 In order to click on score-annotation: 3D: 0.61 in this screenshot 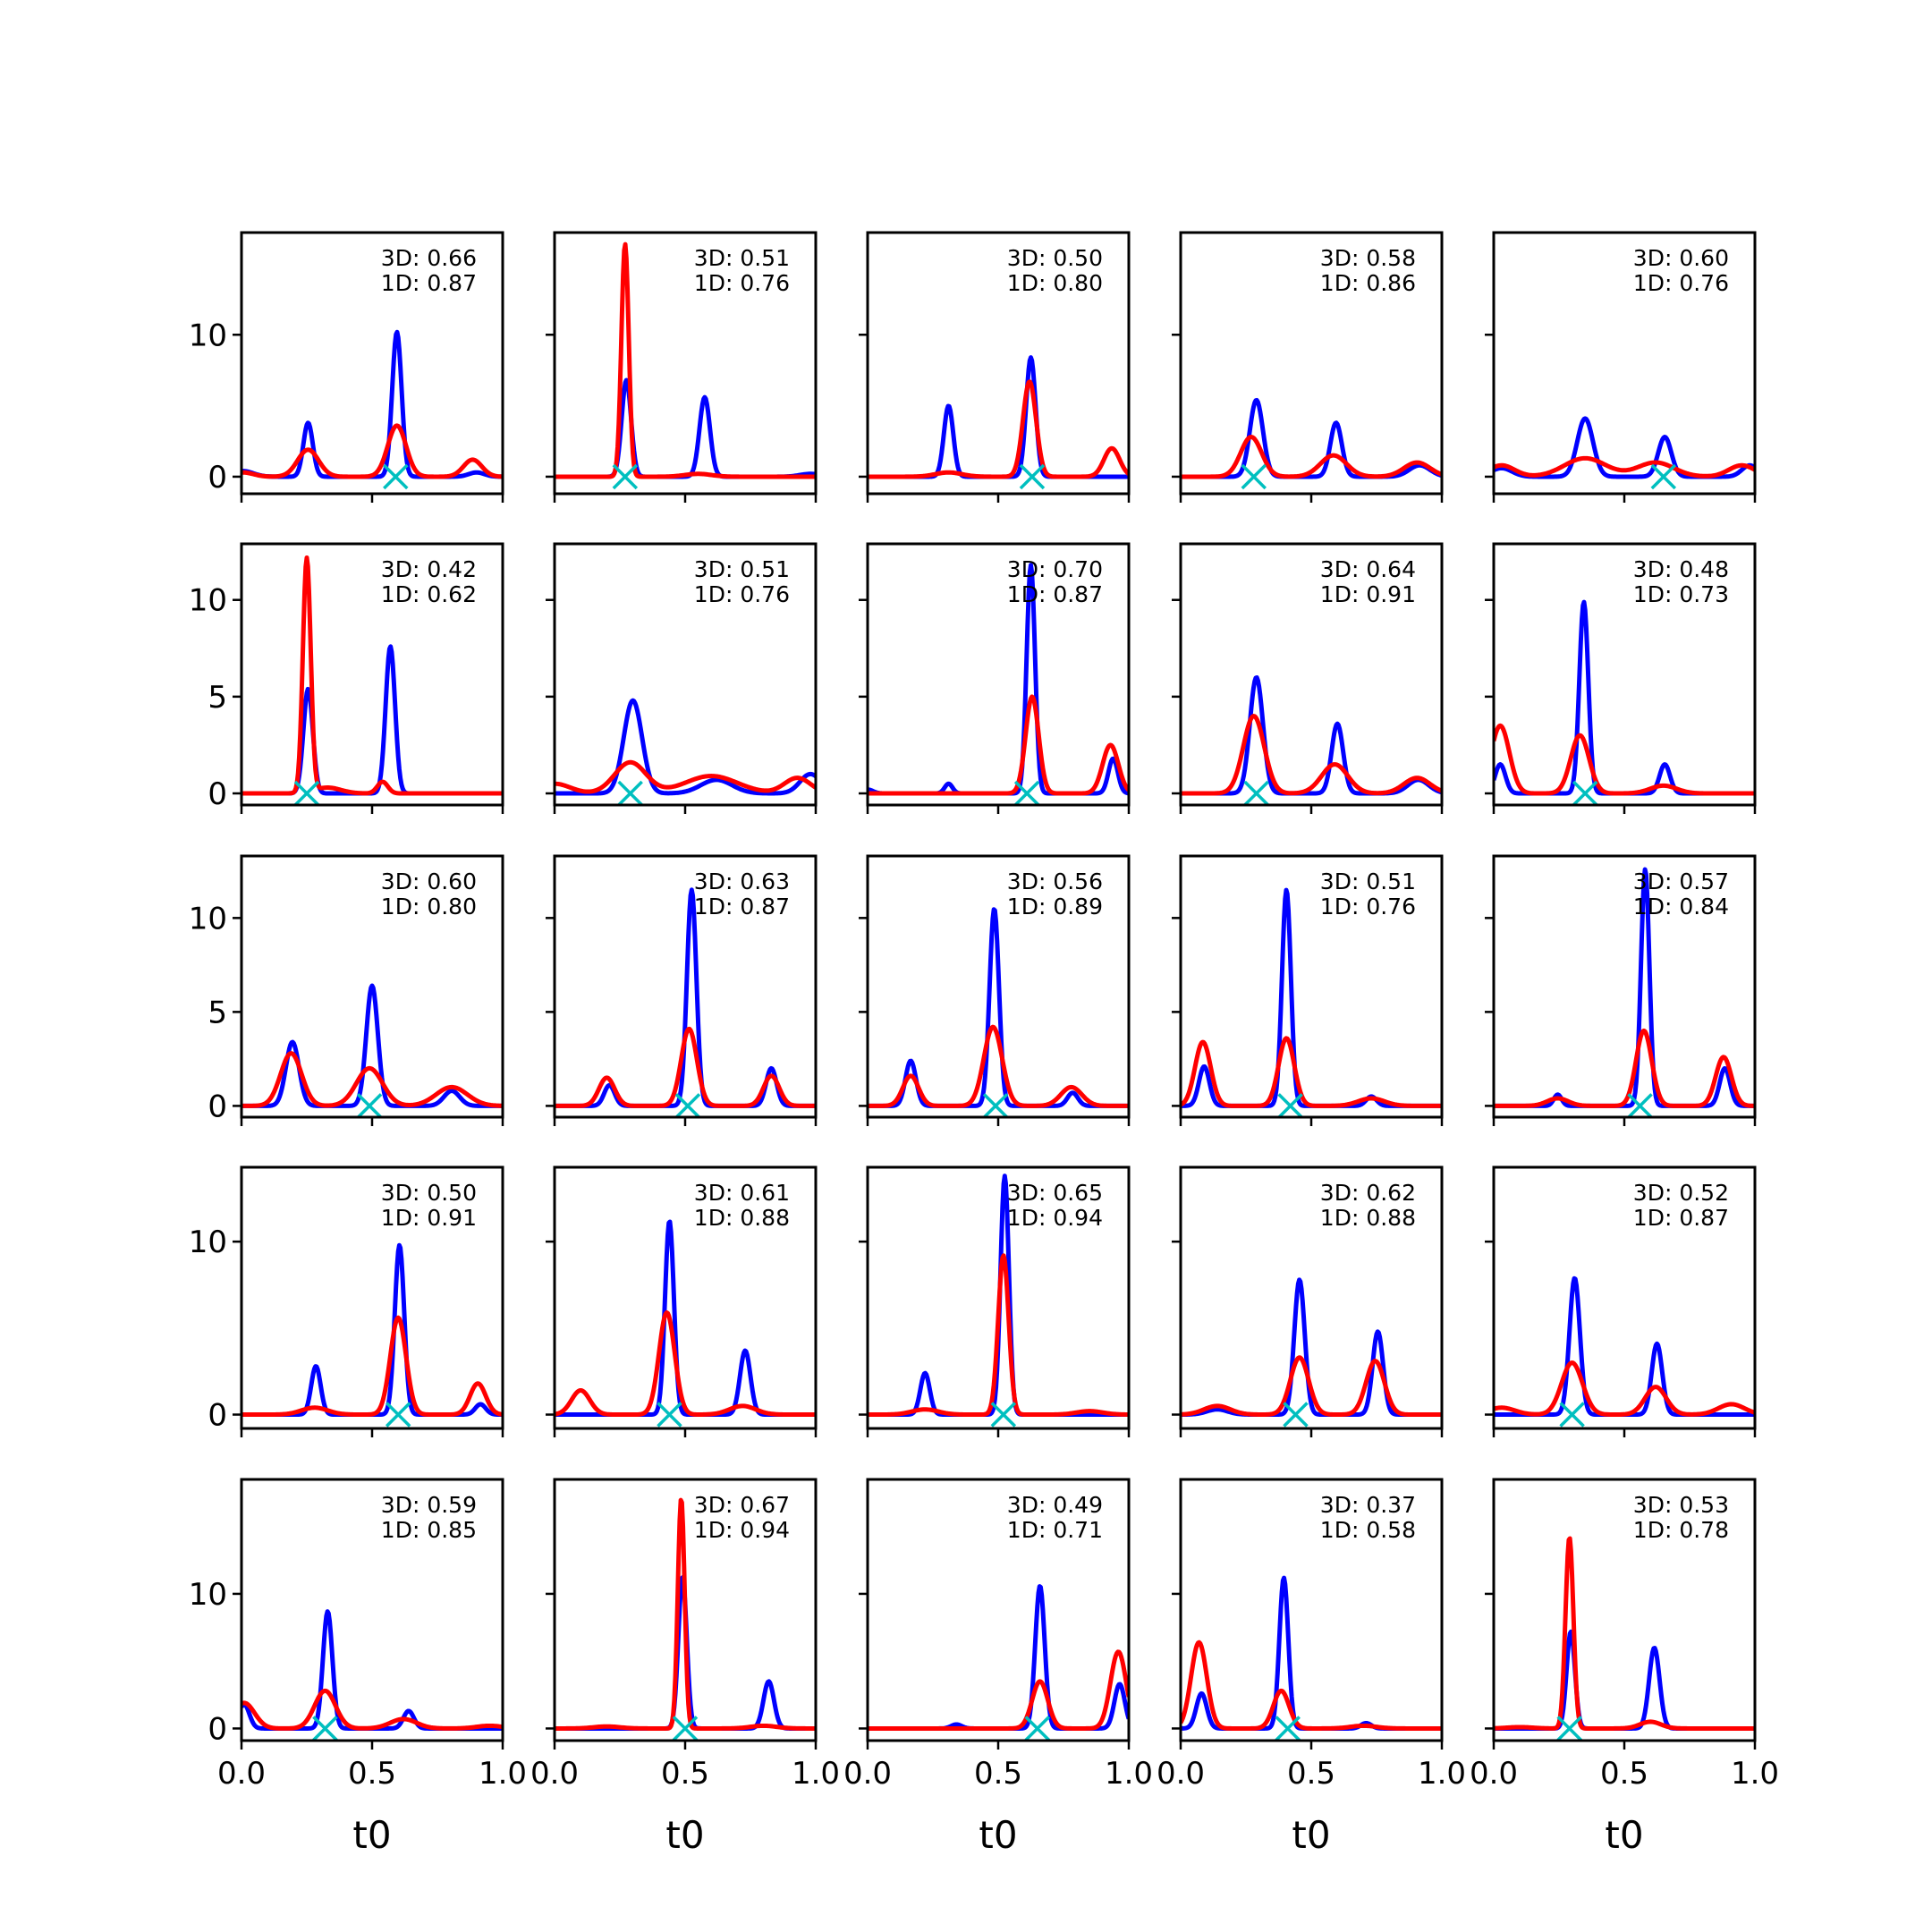, I will do `click(742, 1193)`.